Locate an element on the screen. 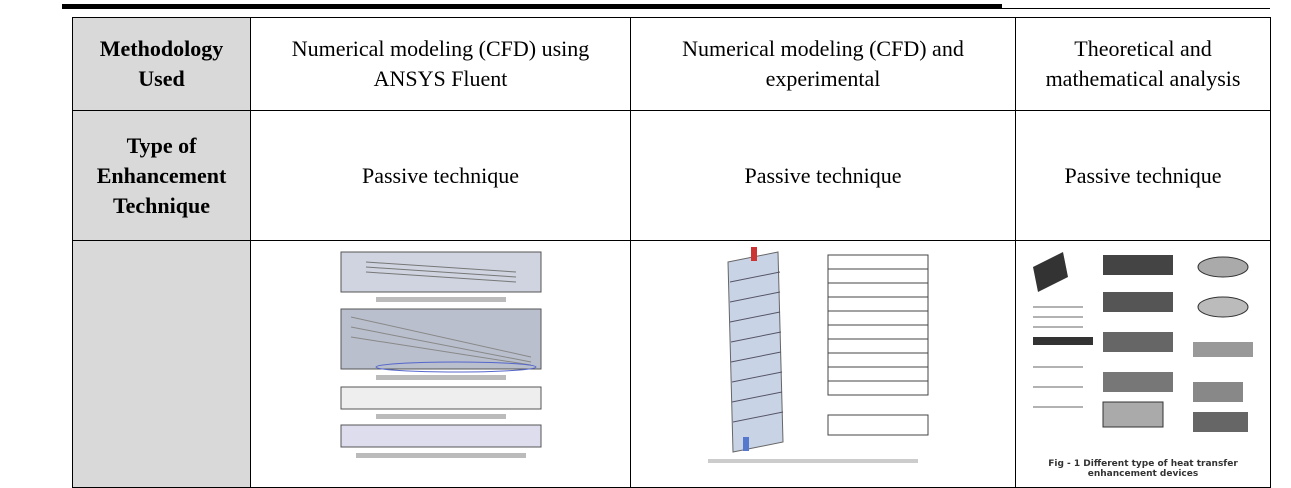  header-rule-thin is located at coordinates (666, 8).